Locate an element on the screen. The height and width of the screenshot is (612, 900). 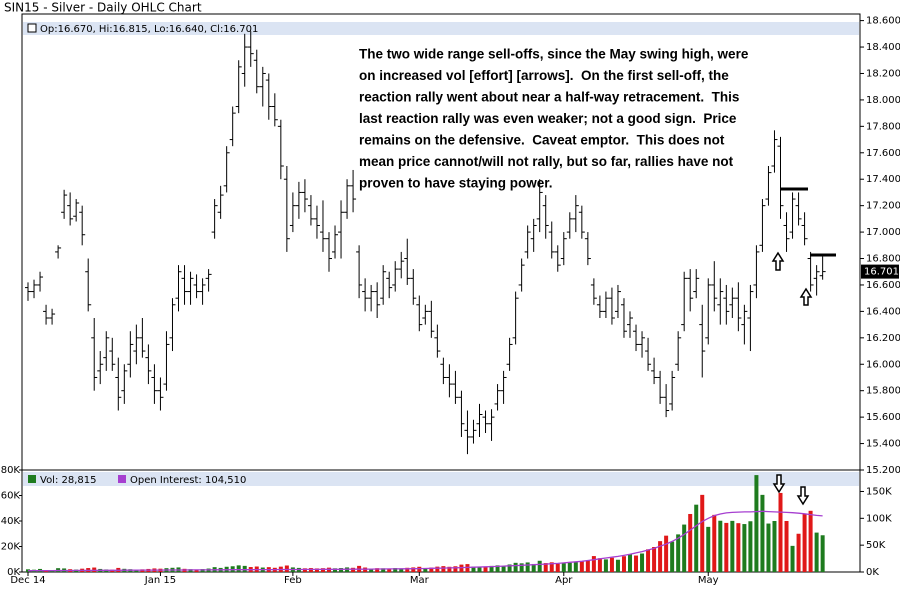
y-tick-label: 16.800 is located at coordinates (883, 259).